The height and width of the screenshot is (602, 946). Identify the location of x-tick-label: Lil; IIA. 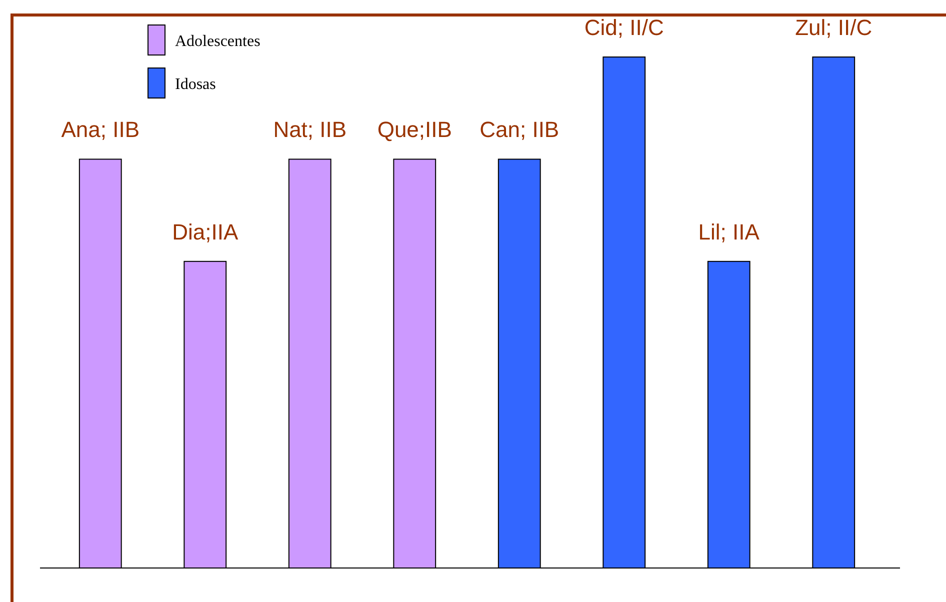
(729, 231).